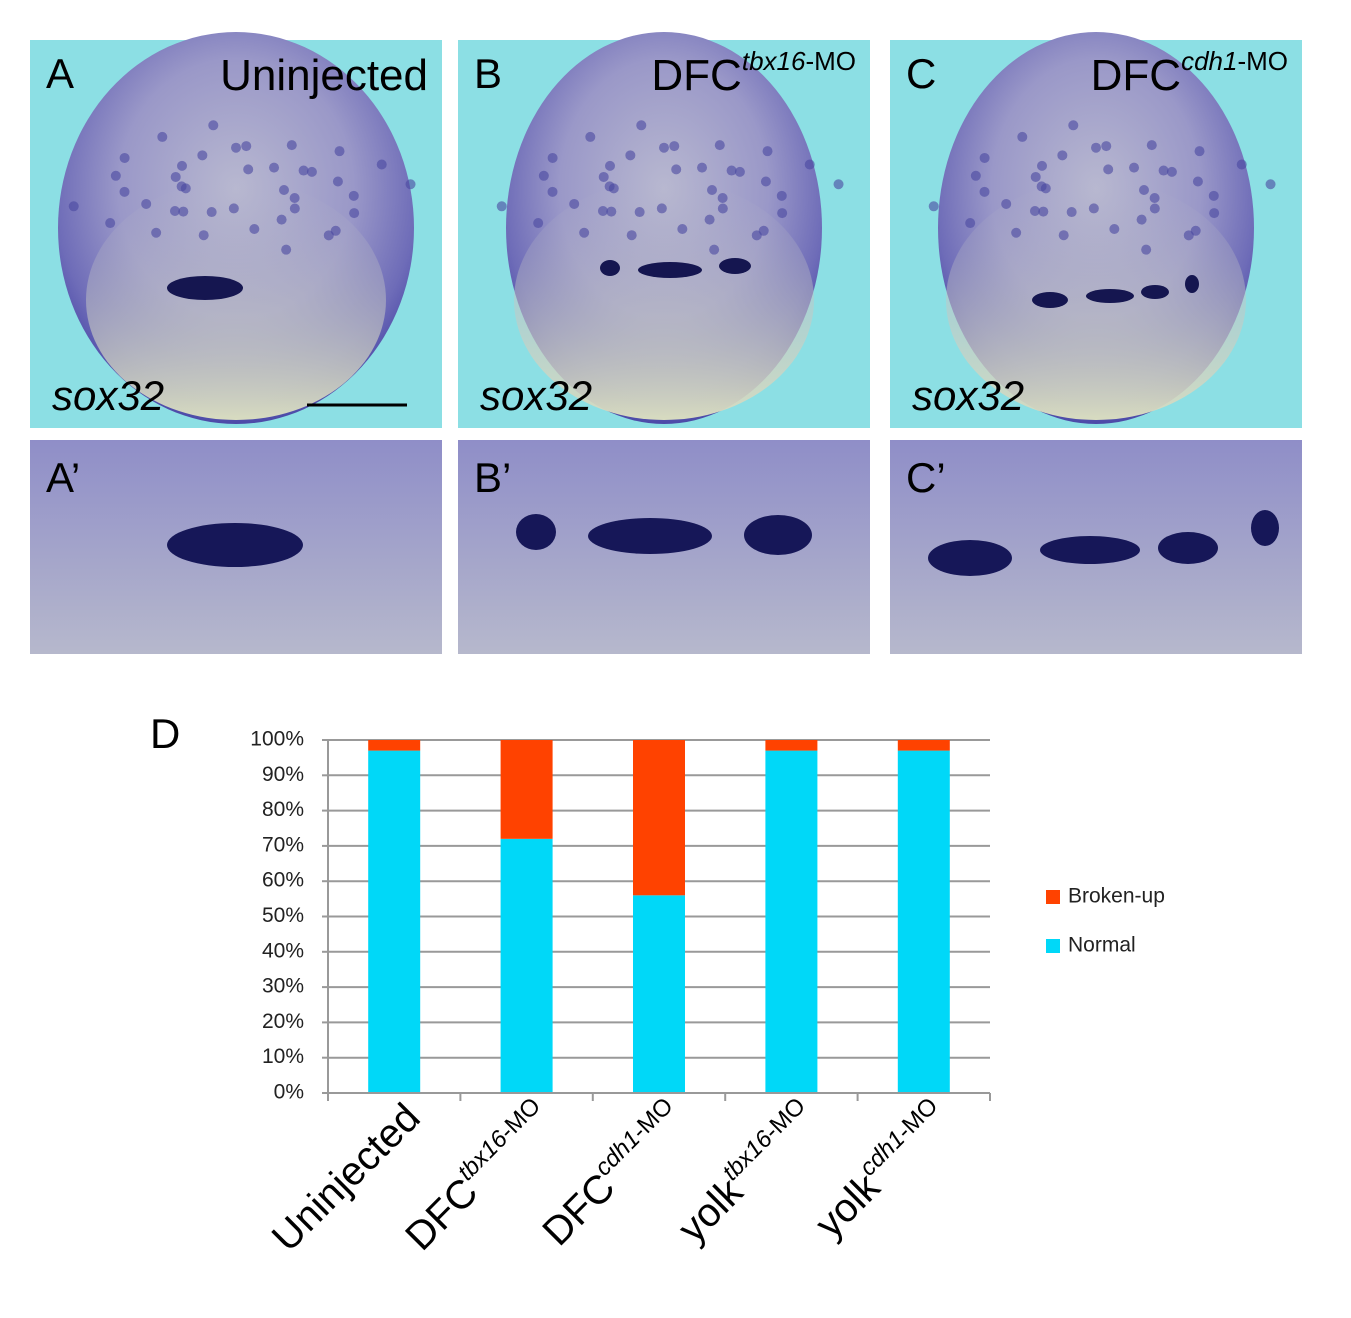 This screenshot has width=1351, height=1318. I want to click on legend-label: Broken-up, so click(1116, 896).